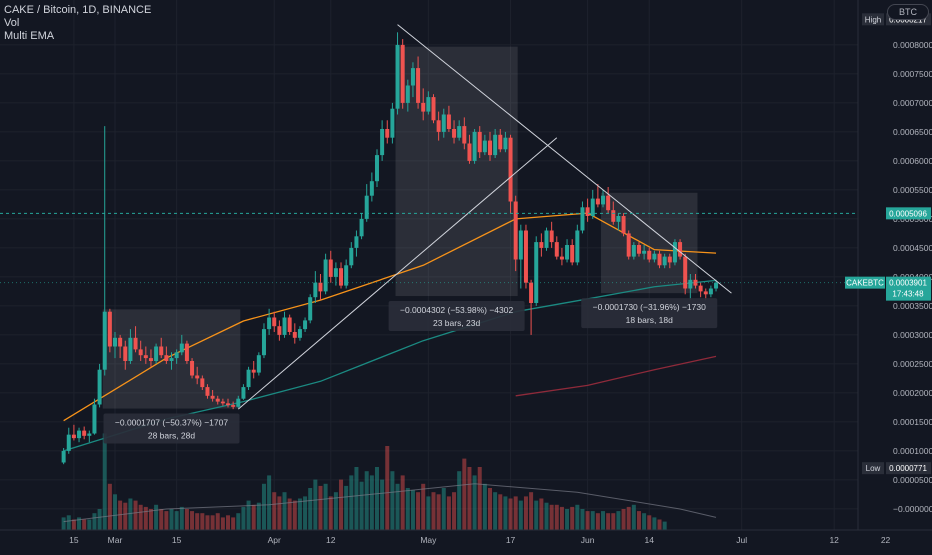 This screenshot has height=555, width=932. What do you see at coordinates (177, 540) in the screenshot?
I see `time-tick-label: 15` at bounding box center [177, 540].